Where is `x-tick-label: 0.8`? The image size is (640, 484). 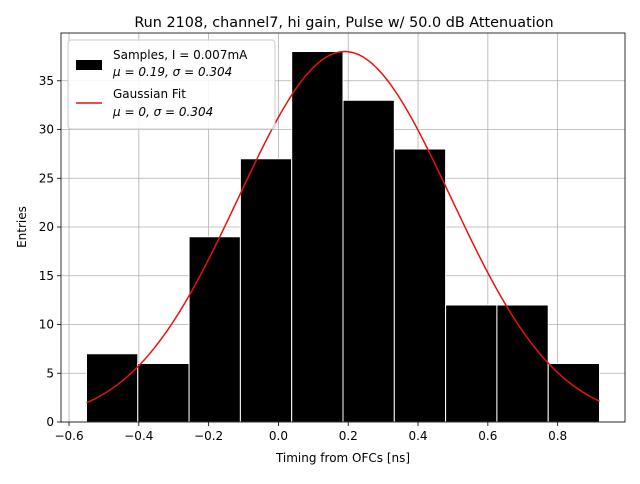
x-tick-label: 0.8 is located at coordinates (557, 436).